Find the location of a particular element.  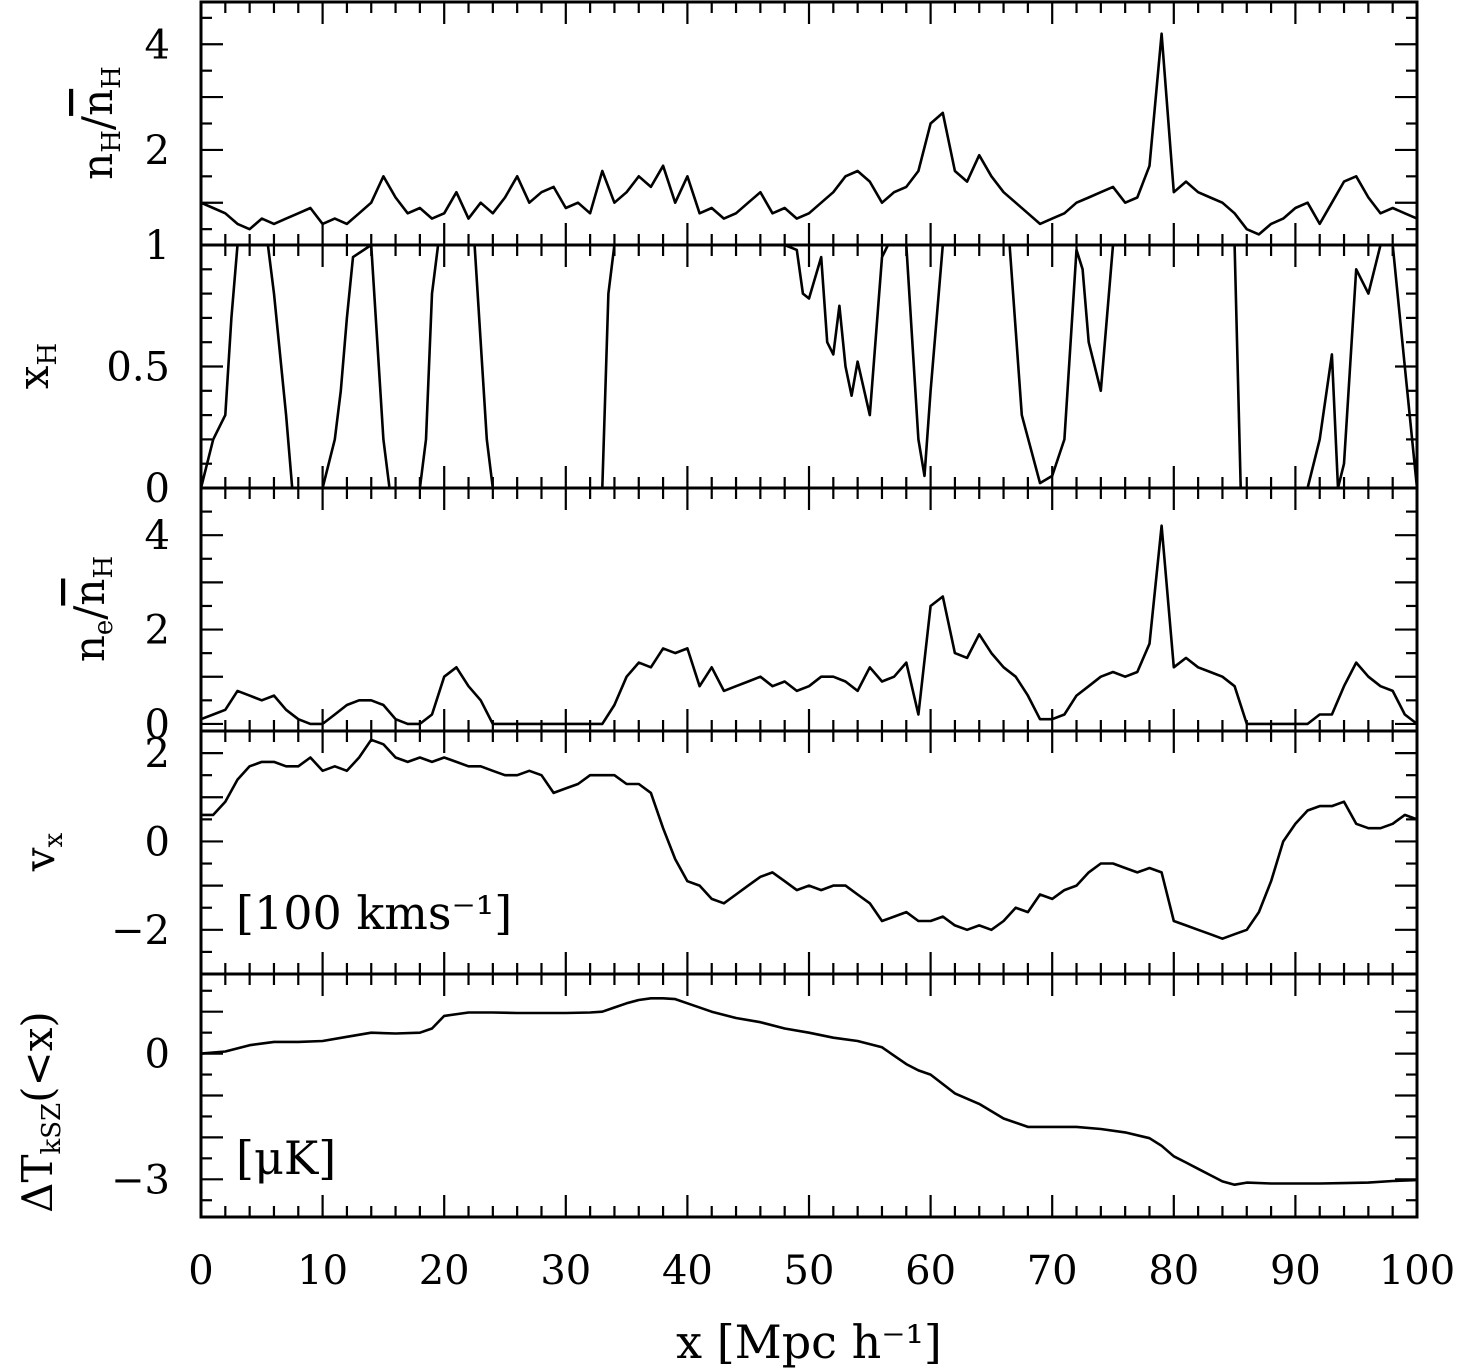

y-tick-label: −2 is located at coordinates (140, 931).